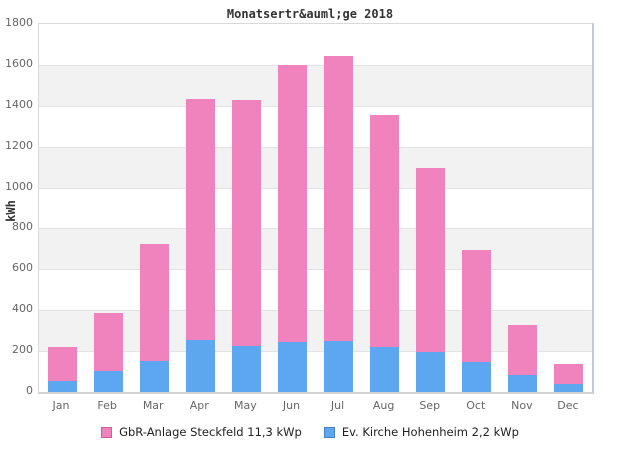 This screenshot has height=450, width=620. Describe the element at coordinates (22, 350) in the screenshot. I see `y-tick-label: 200` at that location.